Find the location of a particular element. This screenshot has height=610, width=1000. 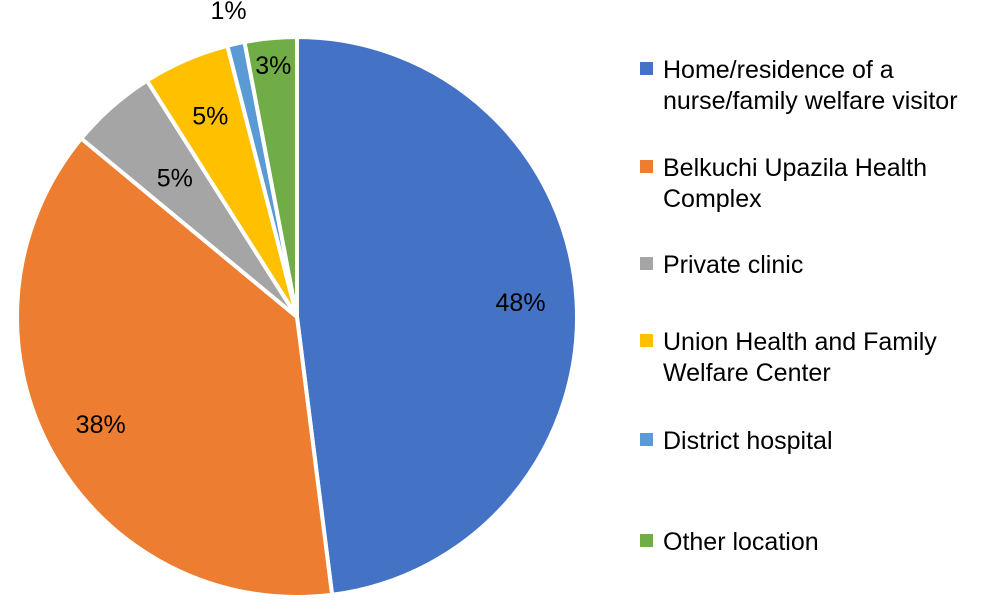

legend-label: District hospital is located at coordinates (748, 441).